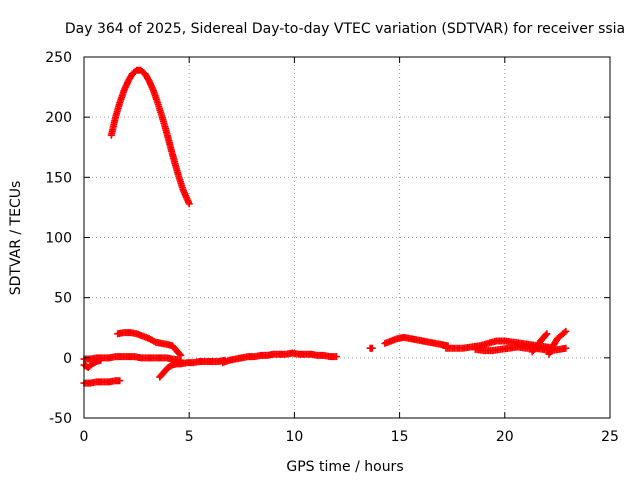  Describe the element at coordinates (294, 437) in the screenshot. I see `x-tick-label: 10` at that location.